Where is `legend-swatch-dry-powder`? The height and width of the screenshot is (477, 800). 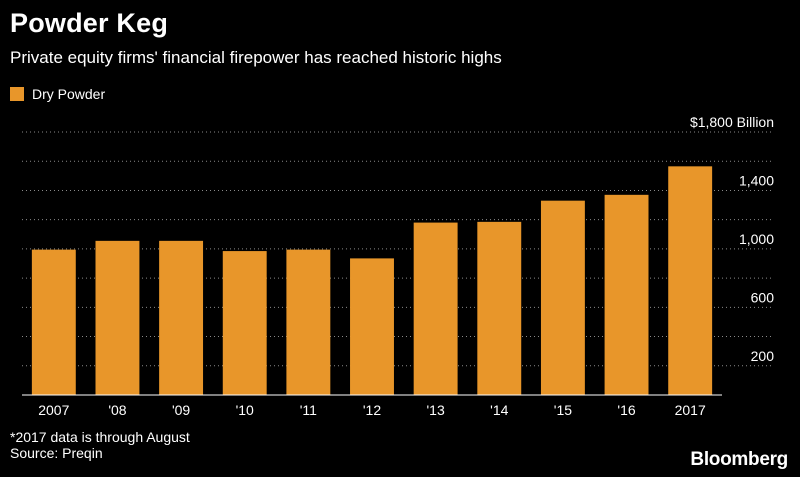 legend-swatch-dry-powder is located at coordinates (17, 94).